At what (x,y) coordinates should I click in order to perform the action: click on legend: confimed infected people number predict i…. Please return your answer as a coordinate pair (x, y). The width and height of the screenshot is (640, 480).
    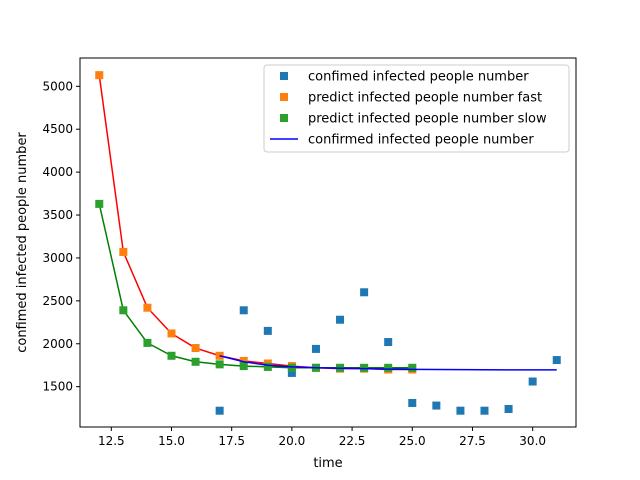
    Looking at the image, I should click on (416, 108).